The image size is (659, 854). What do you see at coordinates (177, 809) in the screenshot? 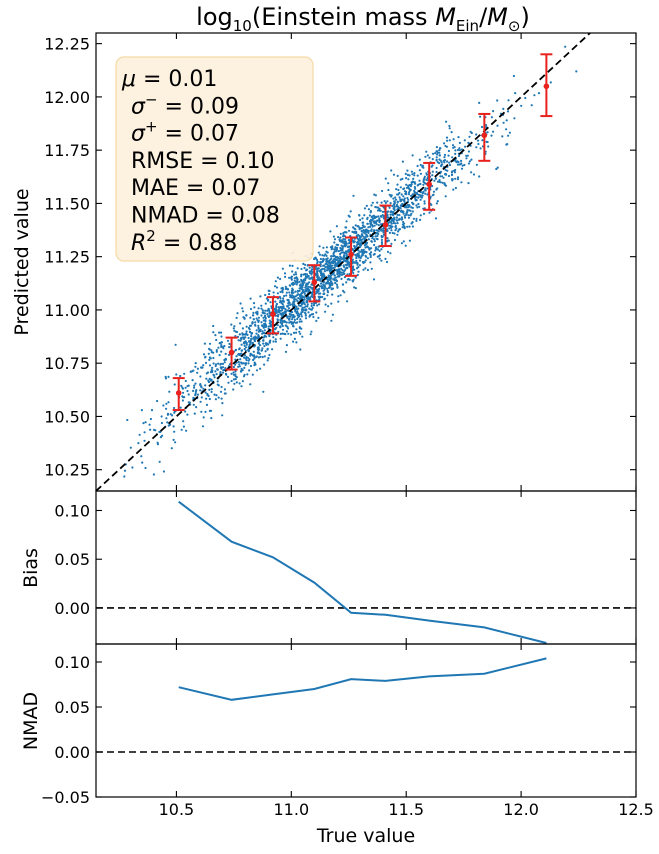
I see `x-tick-label: 10.5` at bounding box center [177, 809].